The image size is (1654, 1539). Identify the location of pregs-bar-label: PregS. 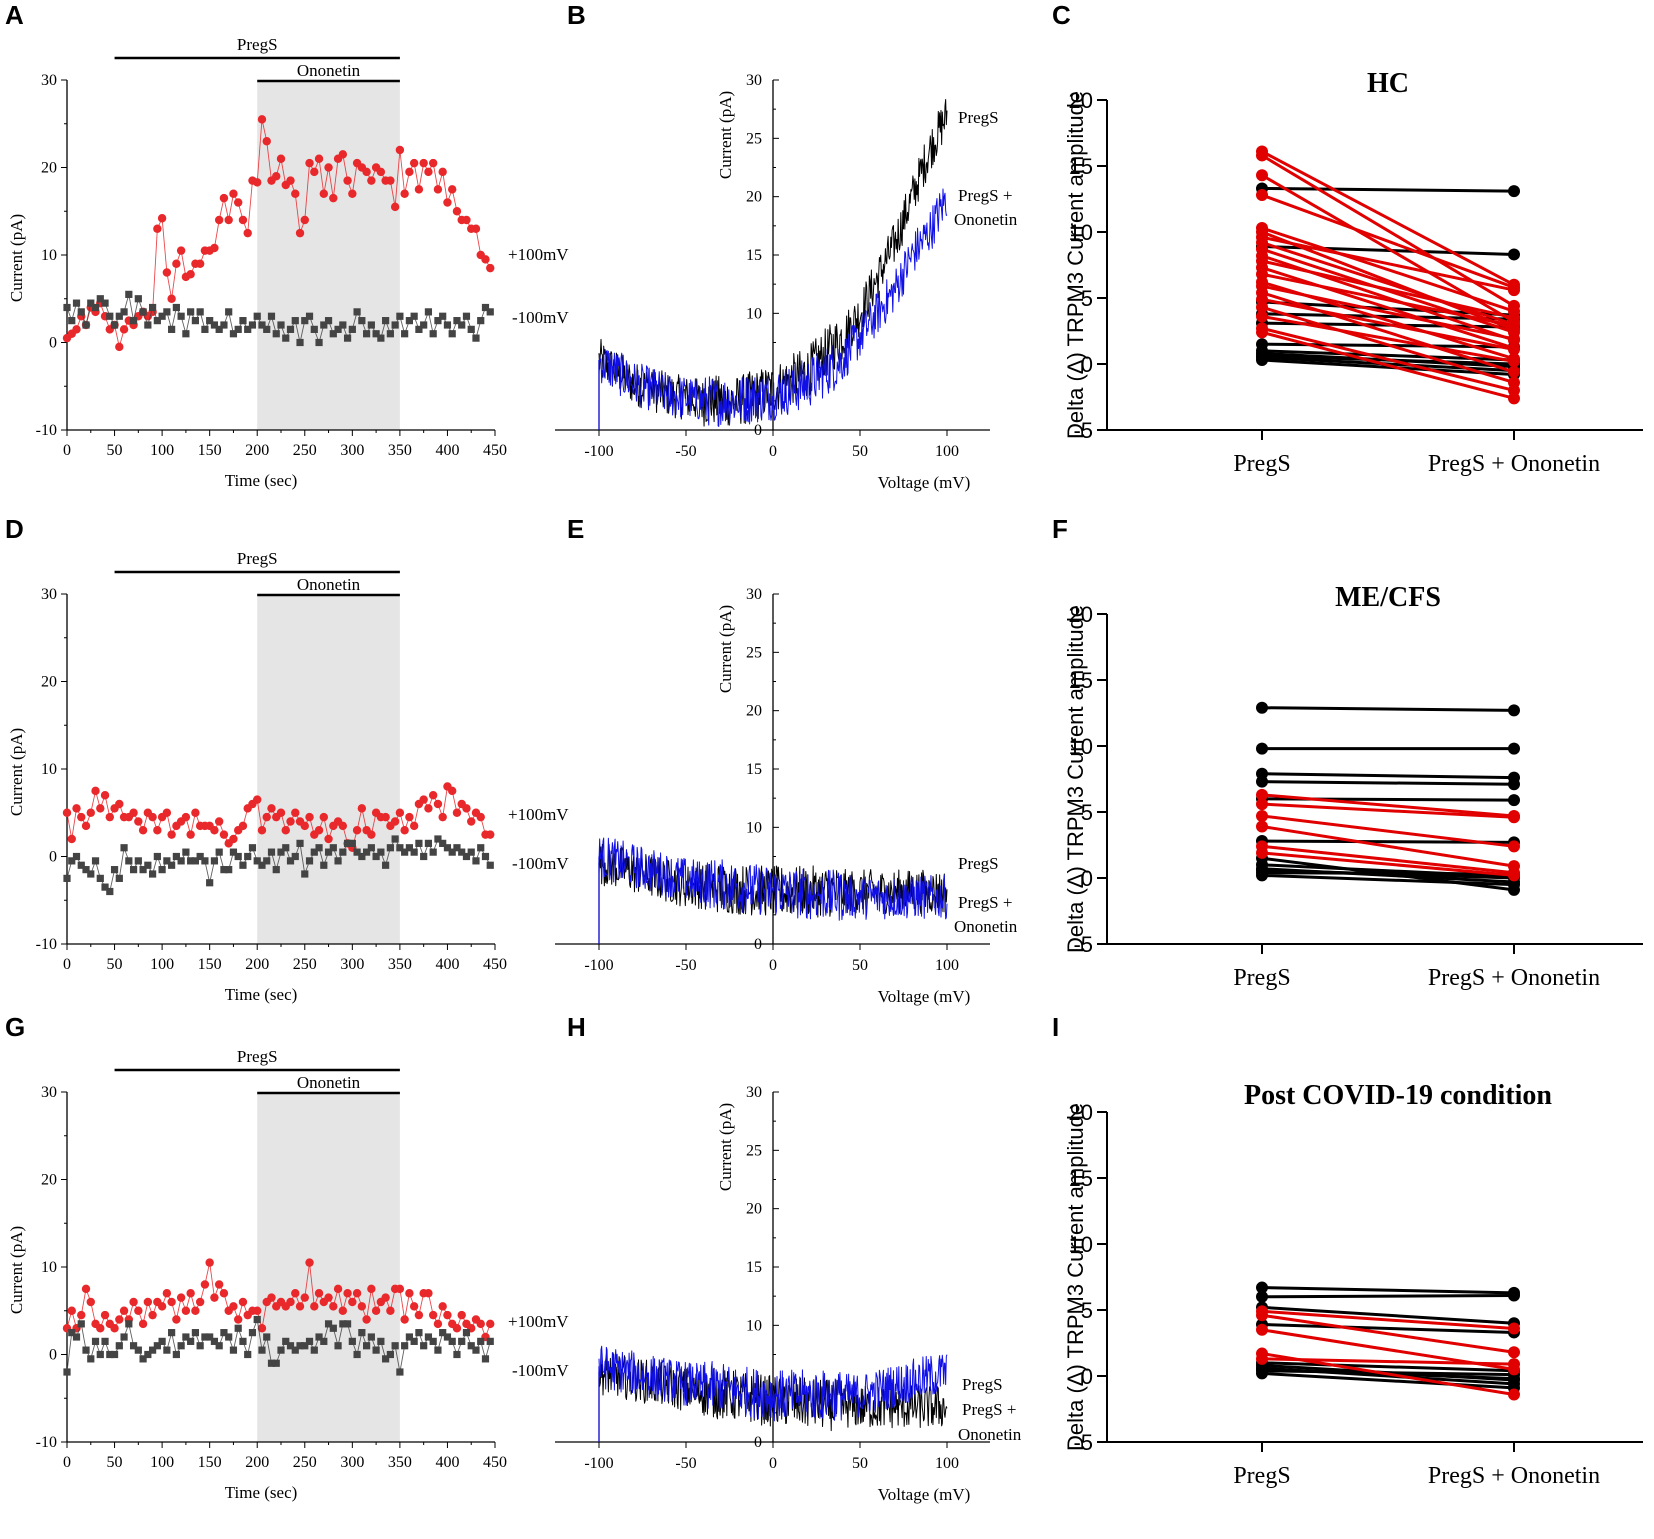
(257, 44).